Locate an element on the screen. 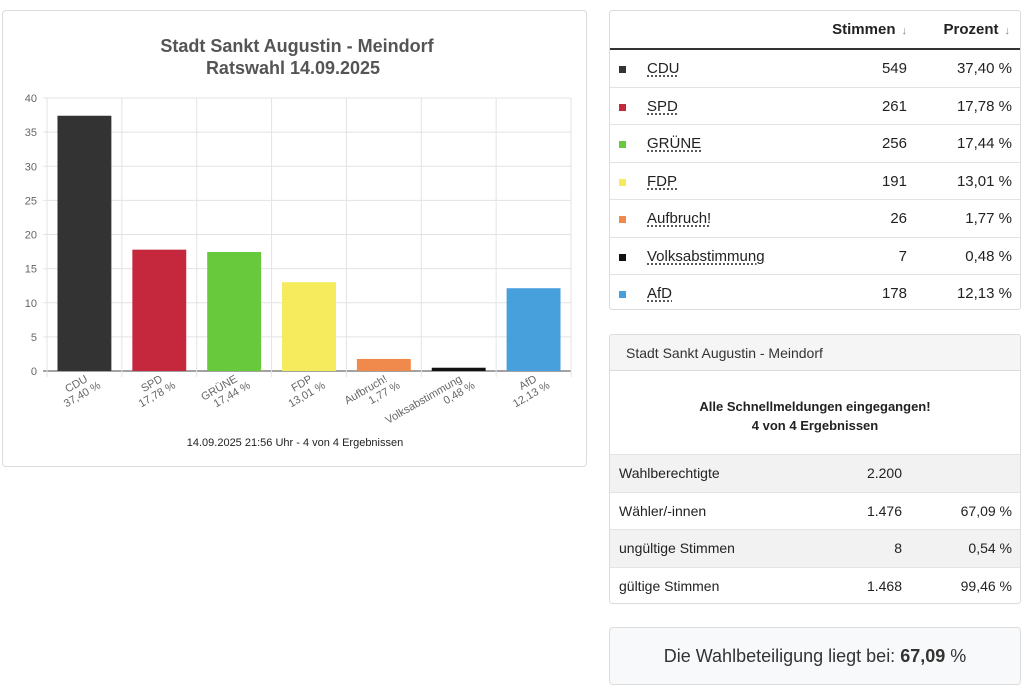 The height and width of the screenshot is (685, 1024). summary-row: Wahlberechtigte 2.200 is located at coordinates (815, 473).